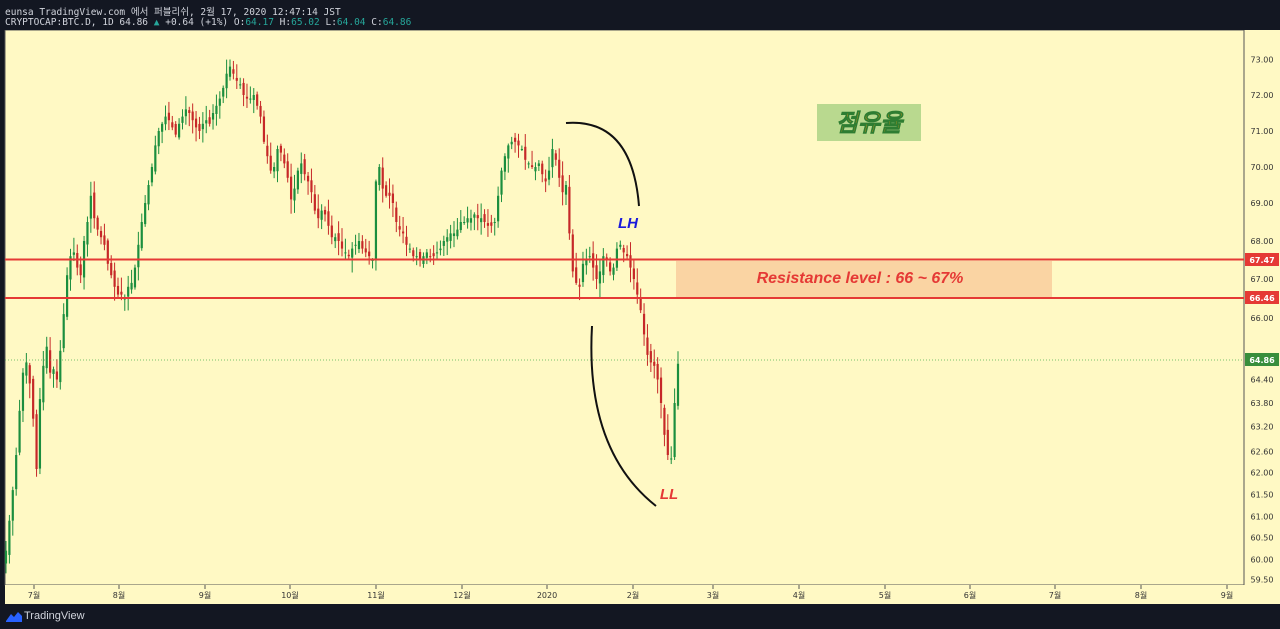 This screenshot has height=629, width=1280. I want to click on time-tick-label: 7월, so click(34, 595).